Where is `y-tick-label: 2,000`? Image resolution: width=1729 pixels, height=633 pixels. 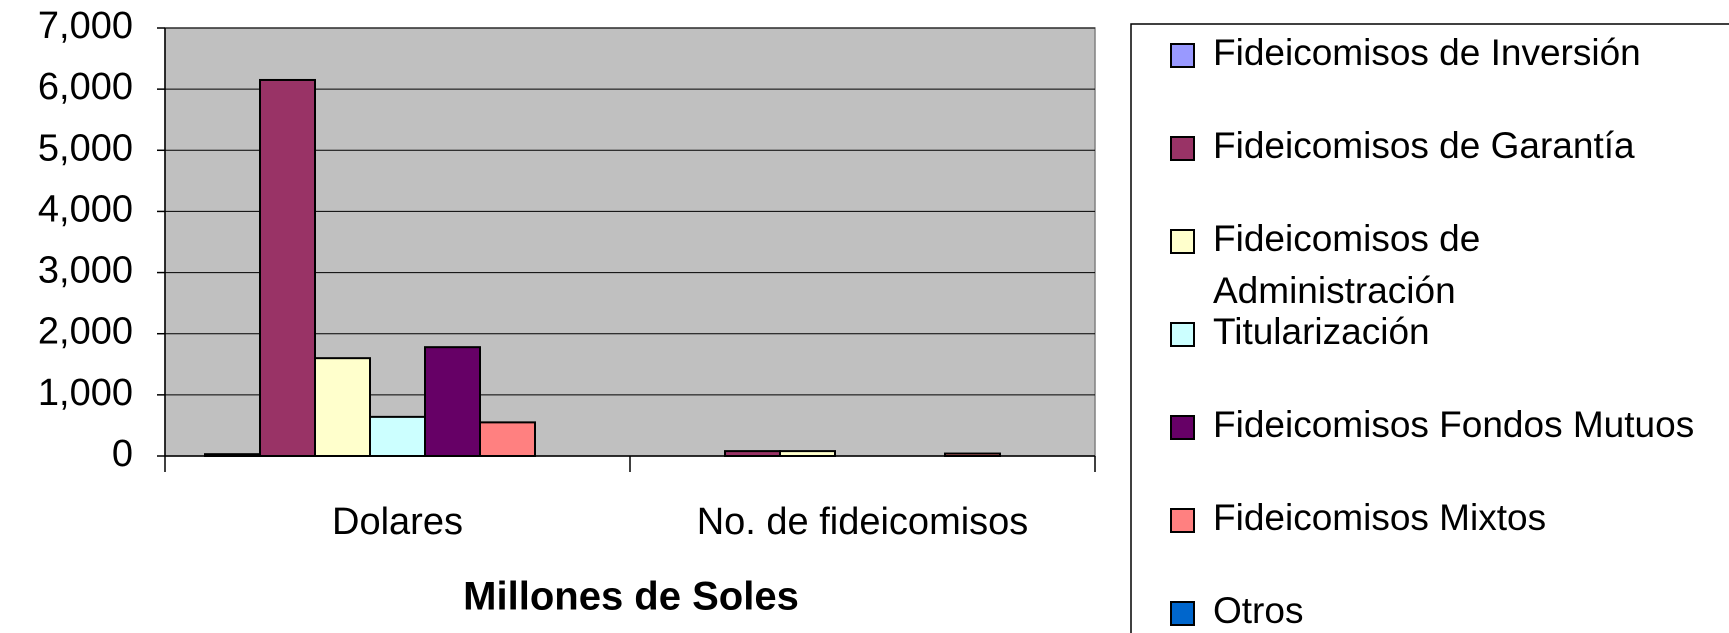 y-tick-label: 2,000 is located at coordinates (85, 332).